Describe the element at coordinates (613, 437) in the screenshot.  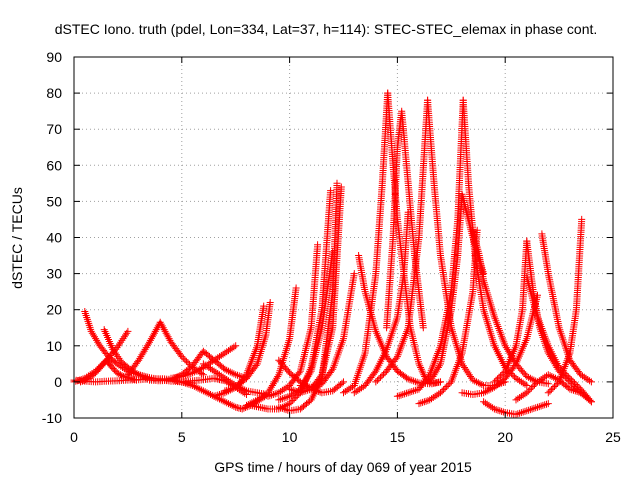
I see `x-tick-label: 25` at that location.